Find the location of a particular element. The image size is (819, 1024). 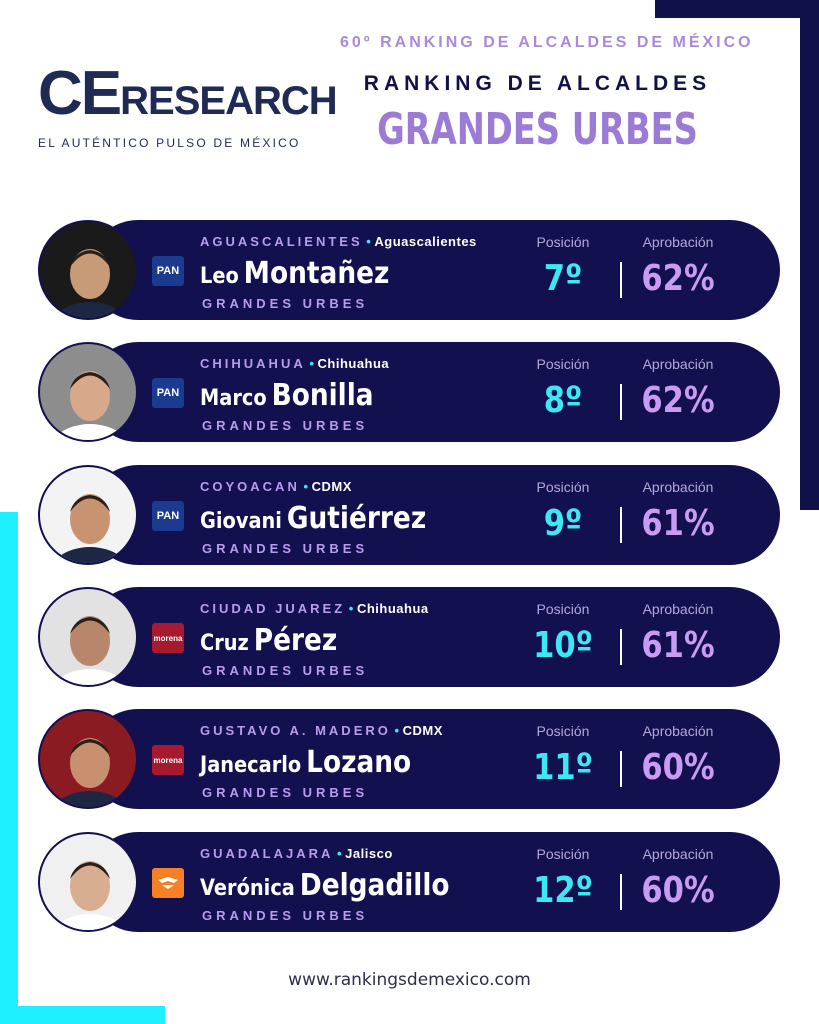

city: GUADALAJARA is located at coordinates (267, 853).